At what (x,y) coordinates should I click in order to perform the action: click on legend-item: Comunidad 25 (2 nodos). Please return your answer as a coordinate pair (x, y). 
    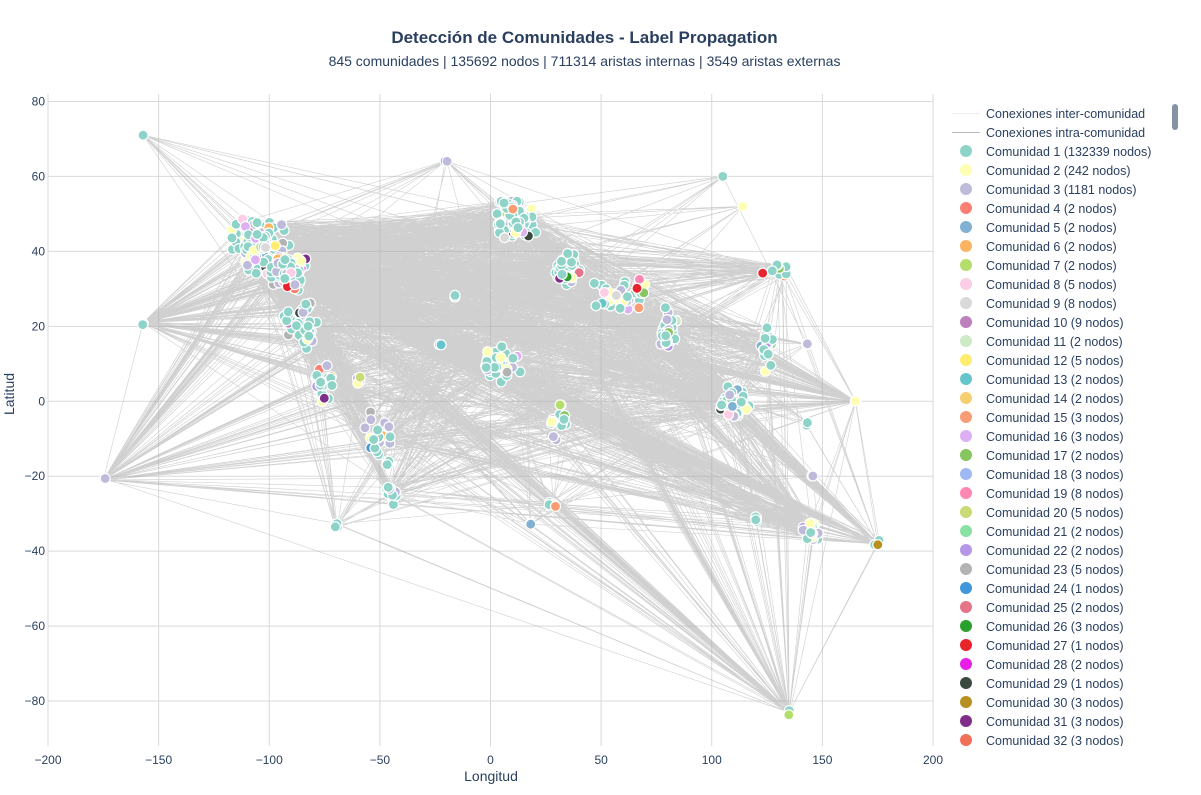
    Looking at the image, I should click on (1061, 607).